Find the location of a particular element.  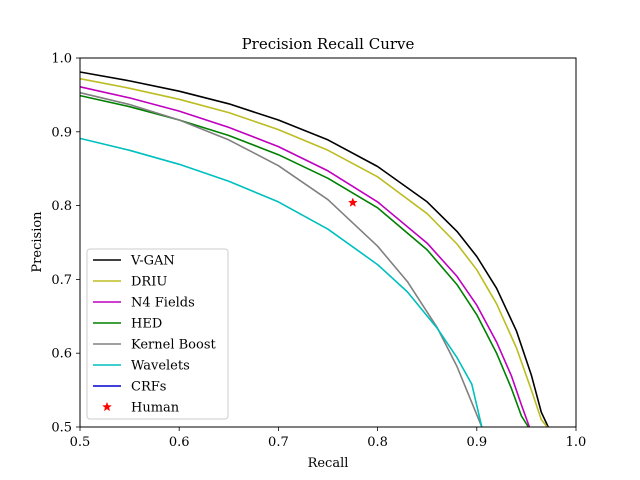

x-tick-label: 0.8 is located at coordinates (377, 442).